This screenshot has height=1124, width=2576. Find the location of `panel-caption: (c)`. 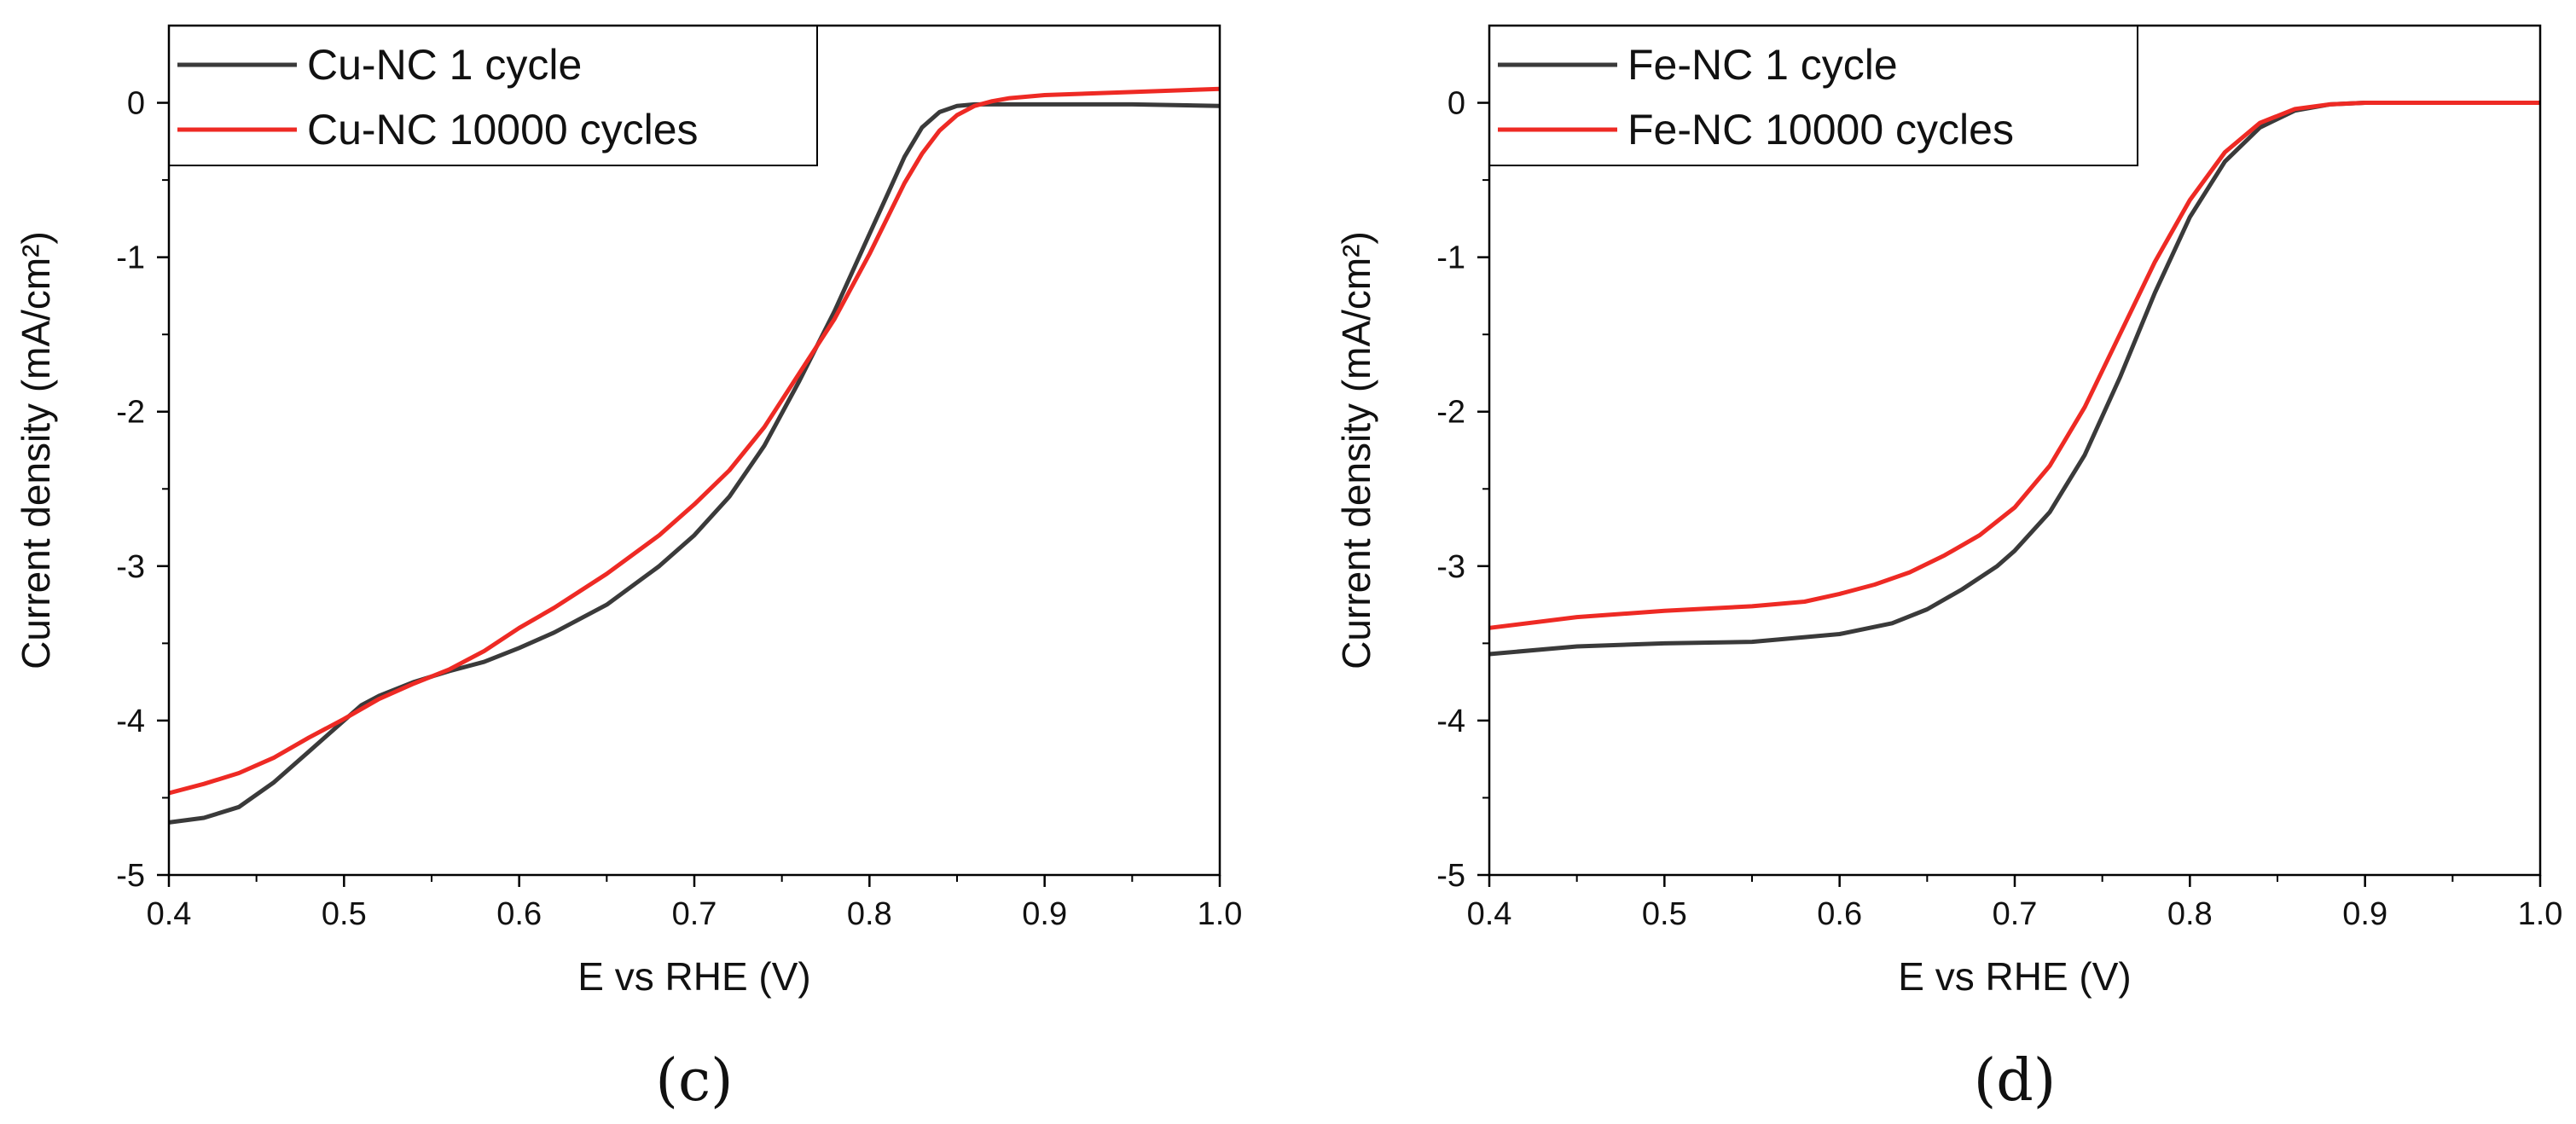

panel-caption: (c) is located at coordinates (694, 1081).